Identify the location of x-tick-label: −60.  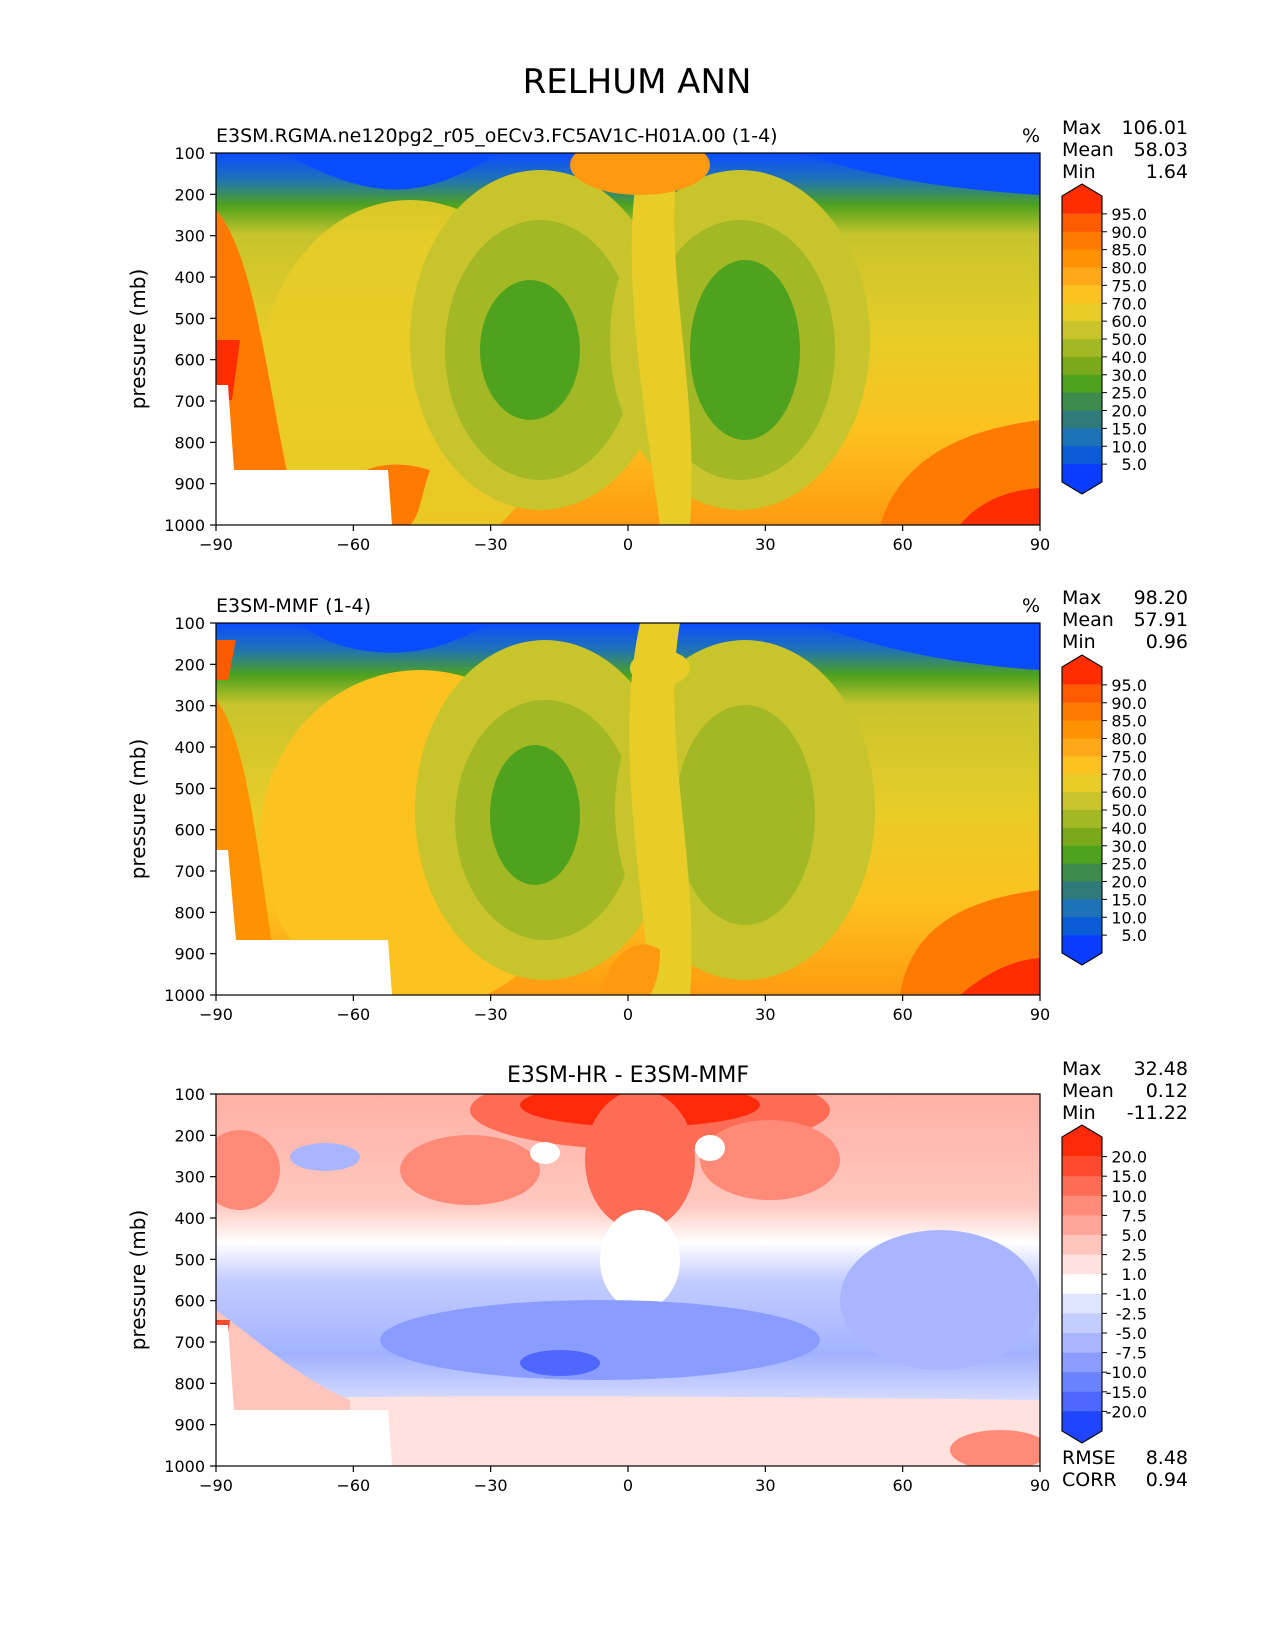
(353, 544).